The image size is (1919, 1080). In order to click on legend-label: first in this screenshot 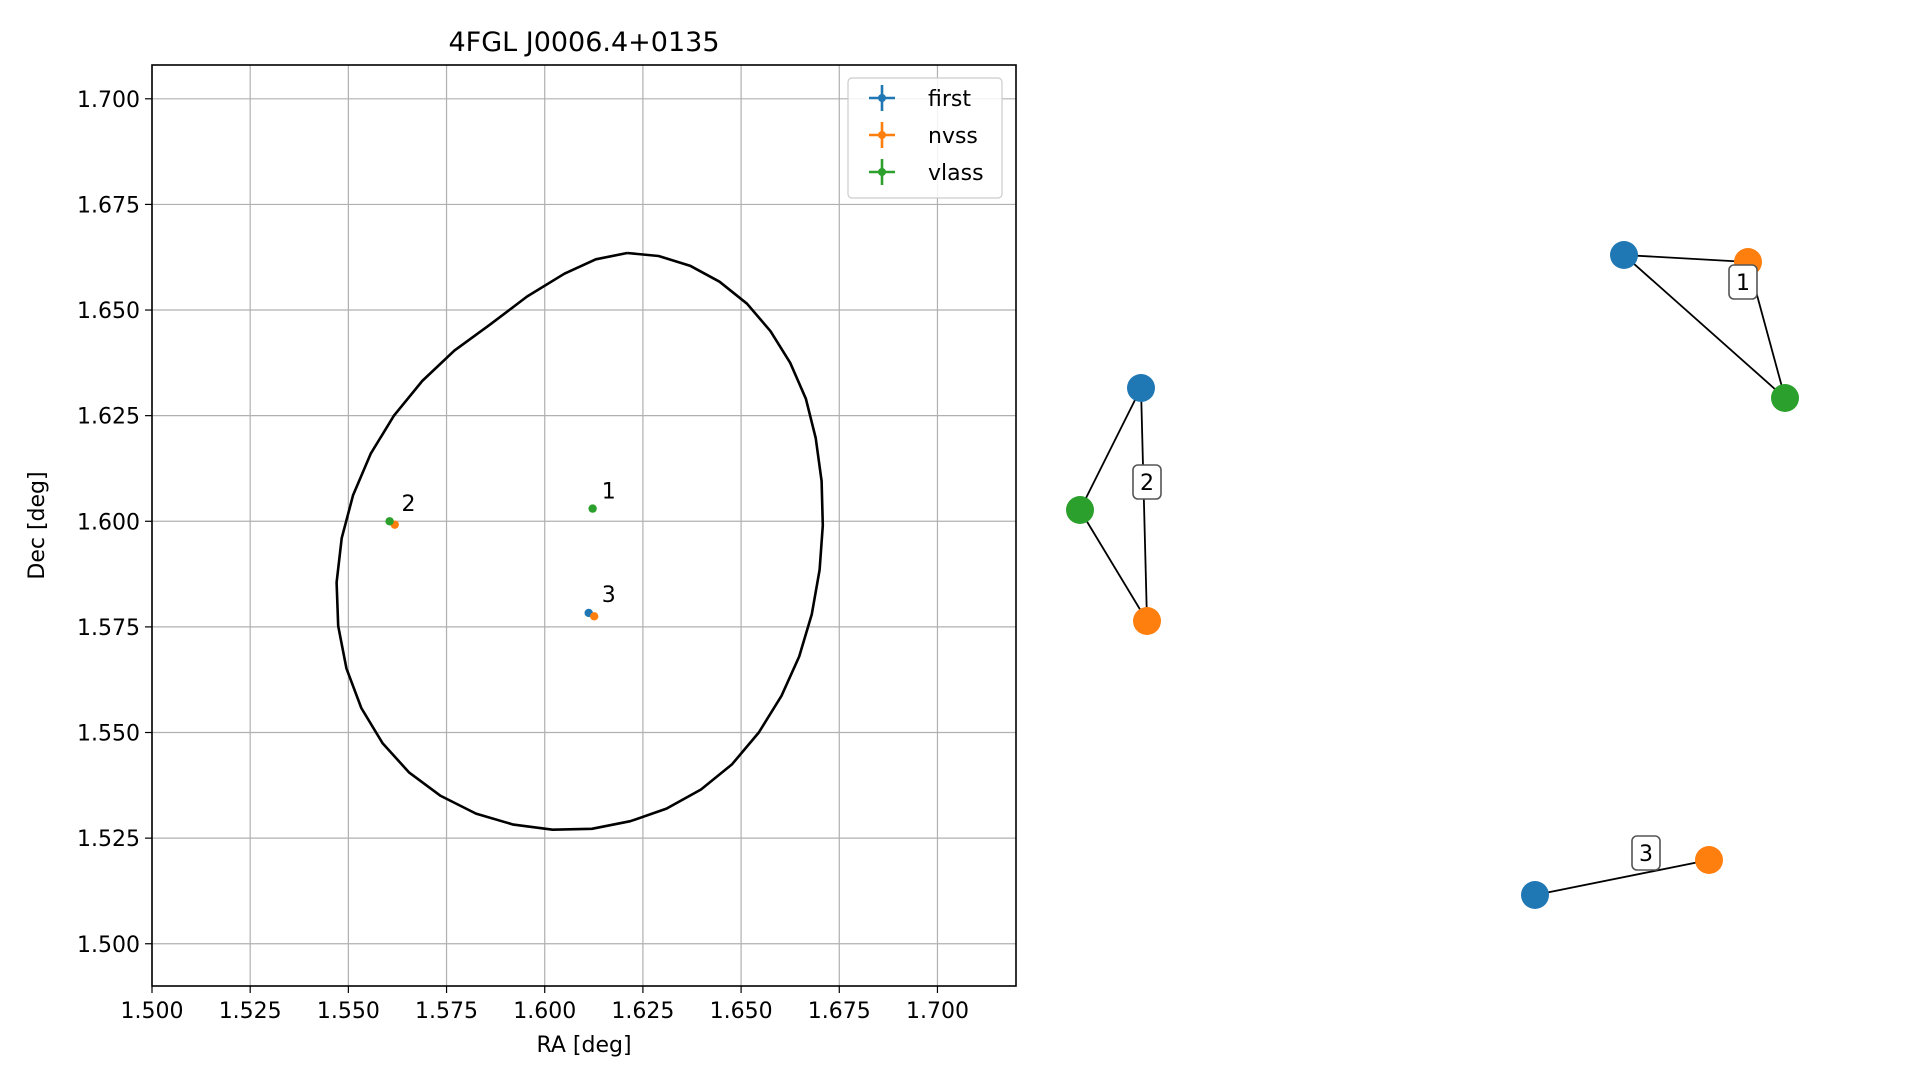, I will do `click(949, 99)`.